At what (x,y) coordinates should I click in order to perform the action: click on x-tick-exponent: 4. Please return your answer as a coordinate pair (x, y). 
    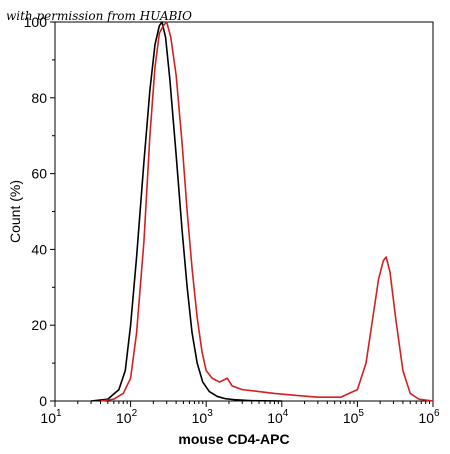
    Looking at the image, I should click on (286, 413).